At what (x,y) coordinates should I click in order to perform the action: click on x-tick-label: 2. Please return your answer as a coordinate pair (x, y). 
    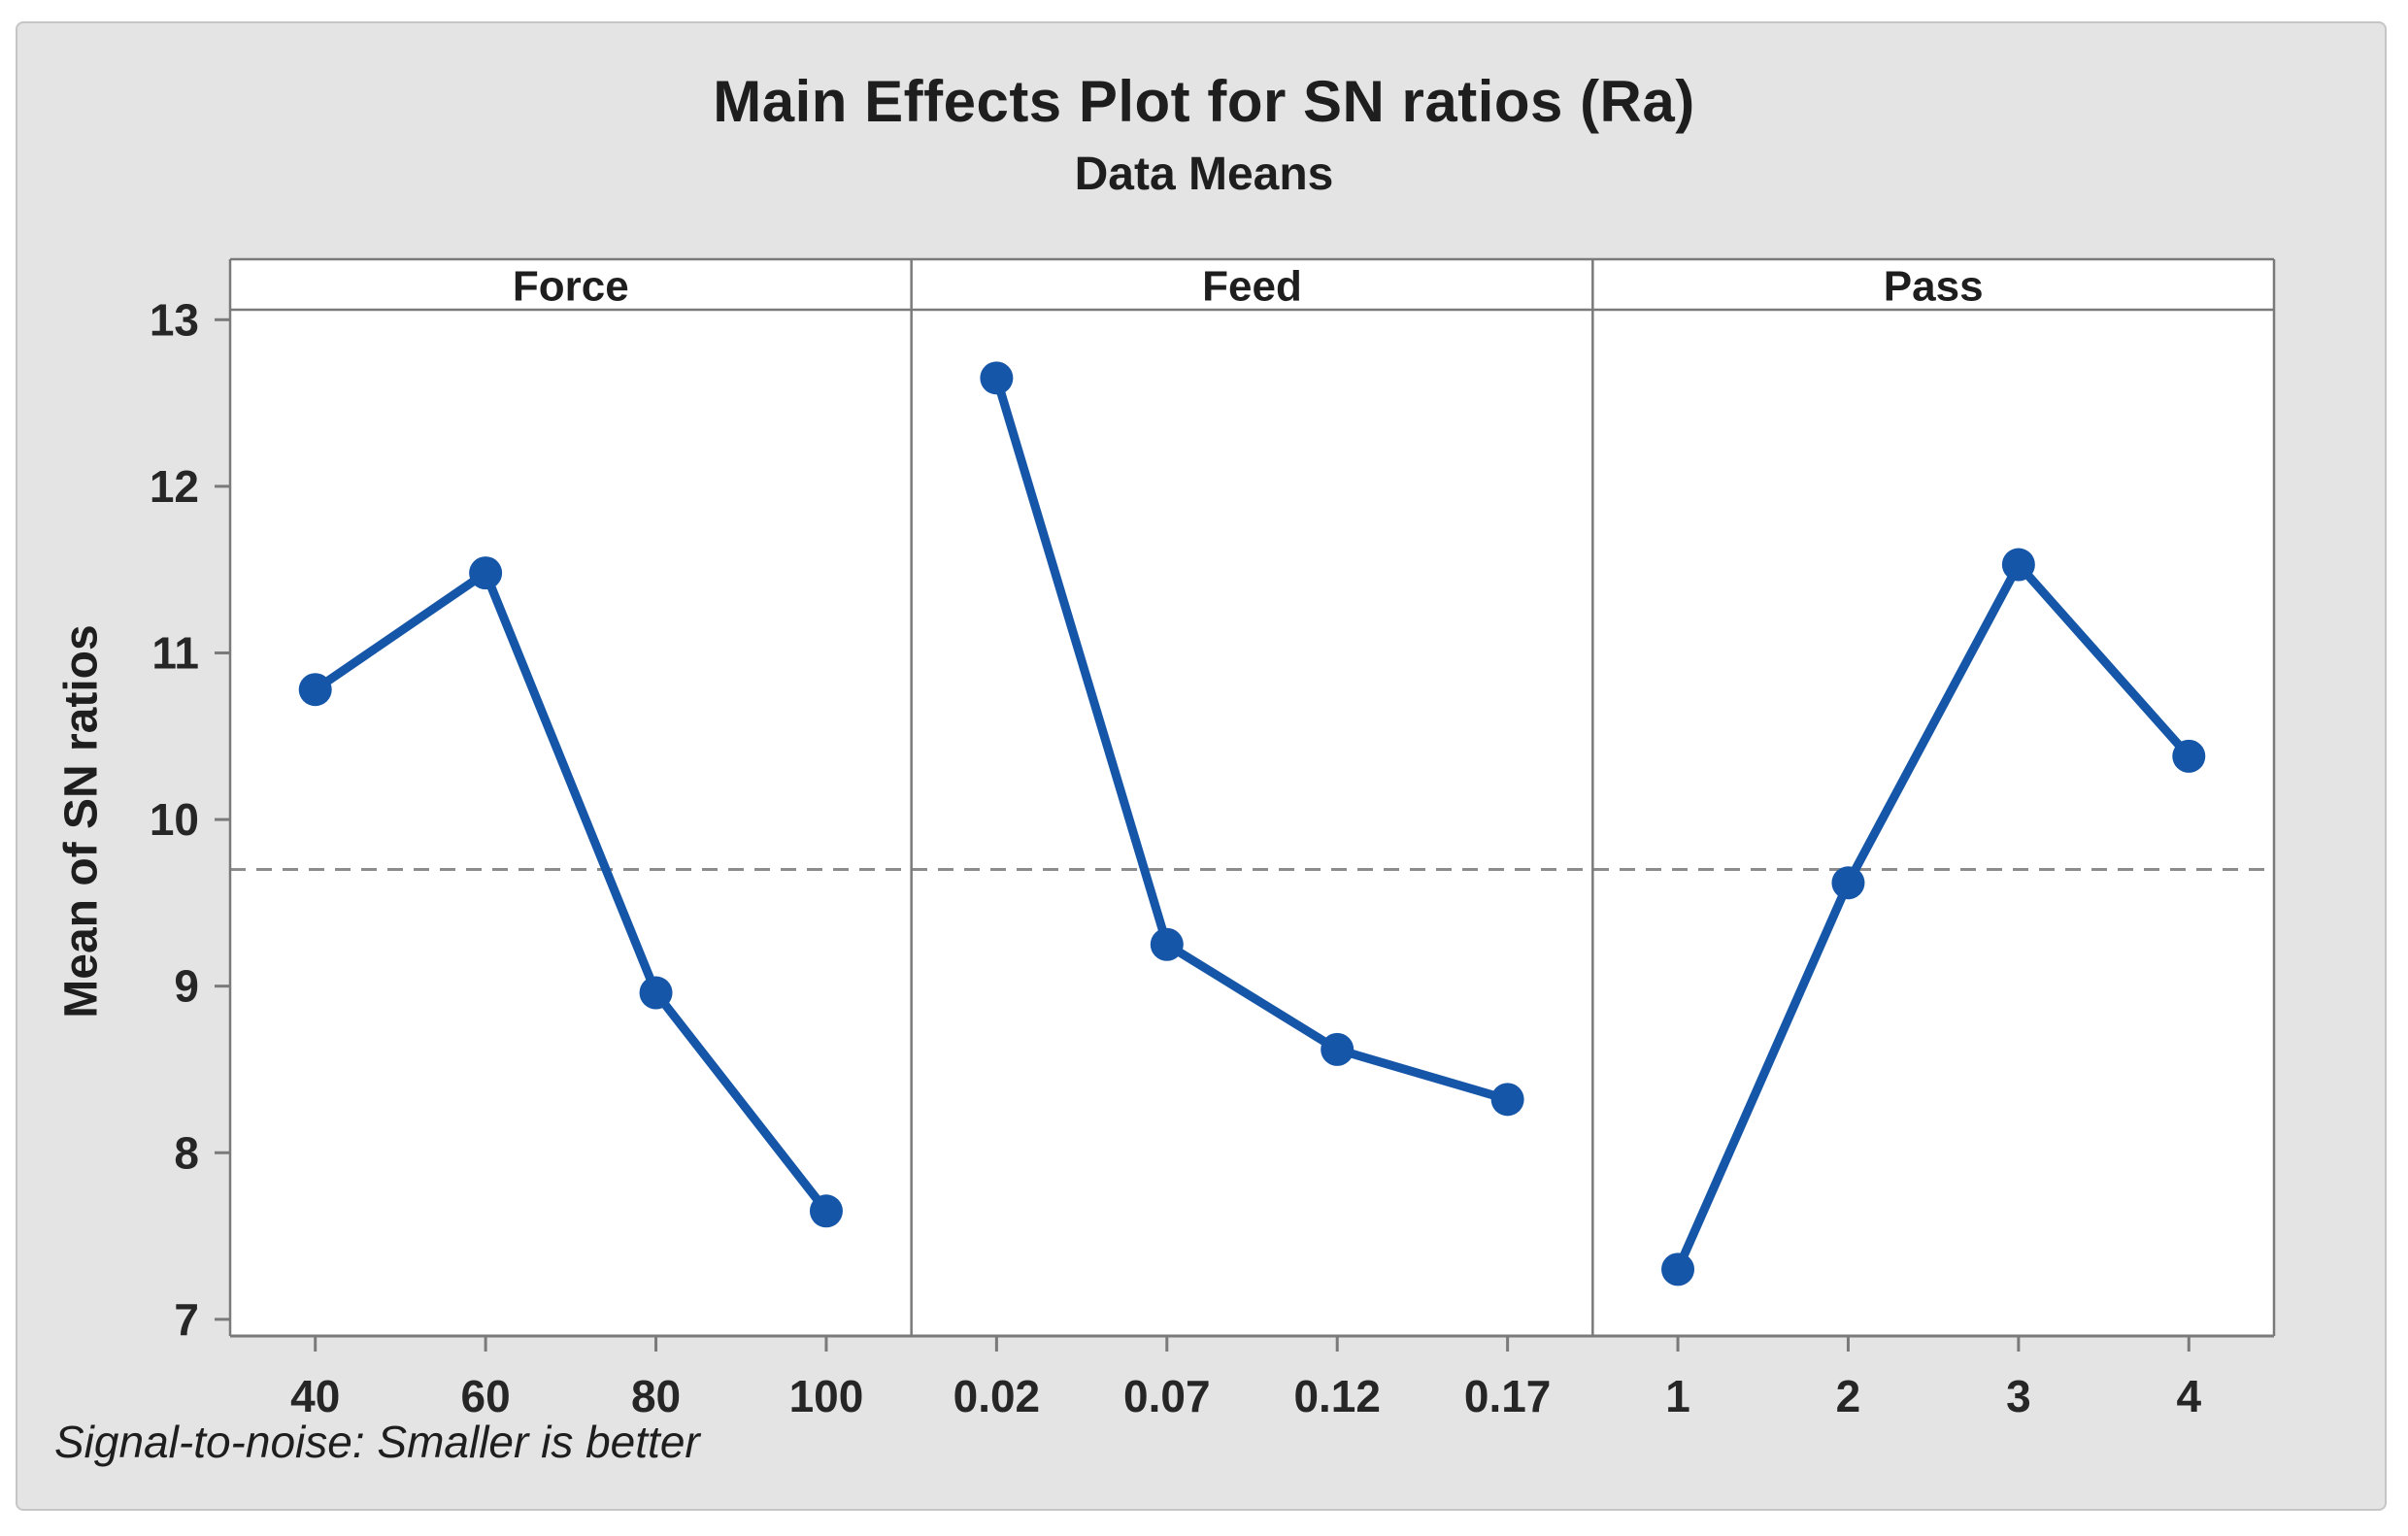
    Looking at the image, I should click on (1848, 1396).